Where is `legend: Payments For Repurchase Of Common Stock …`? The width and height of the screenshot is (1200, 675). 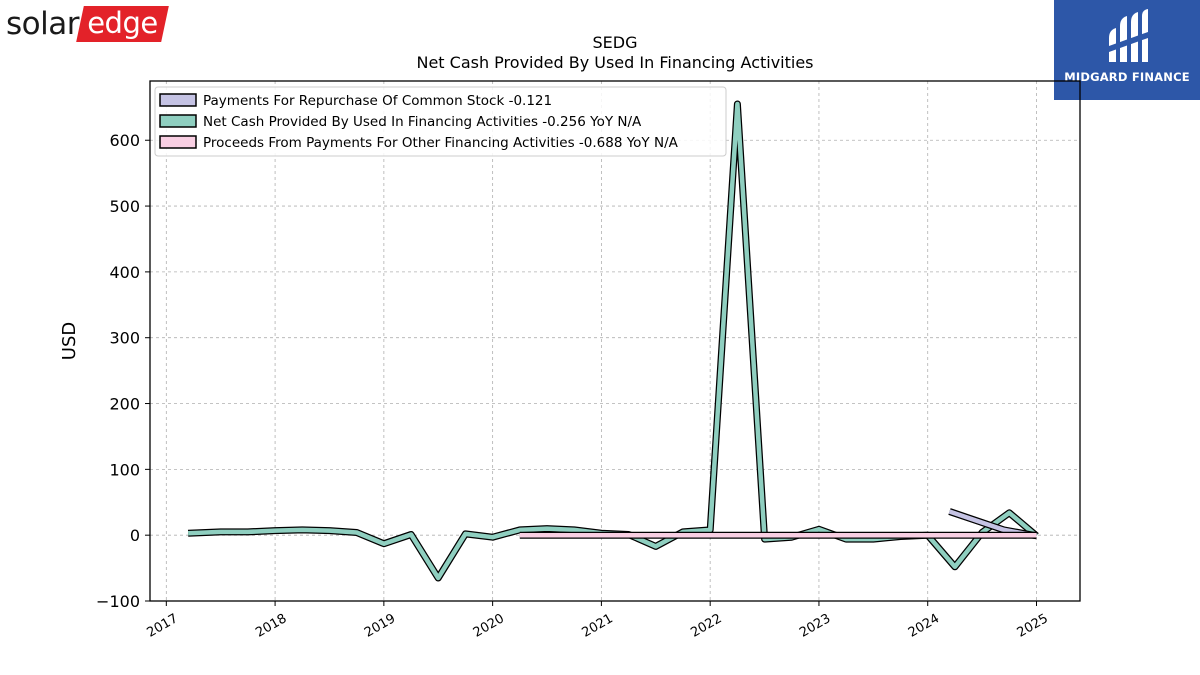
legend: Payments For Repurchase Of Common Stock … is located at coordinates (440, 121).